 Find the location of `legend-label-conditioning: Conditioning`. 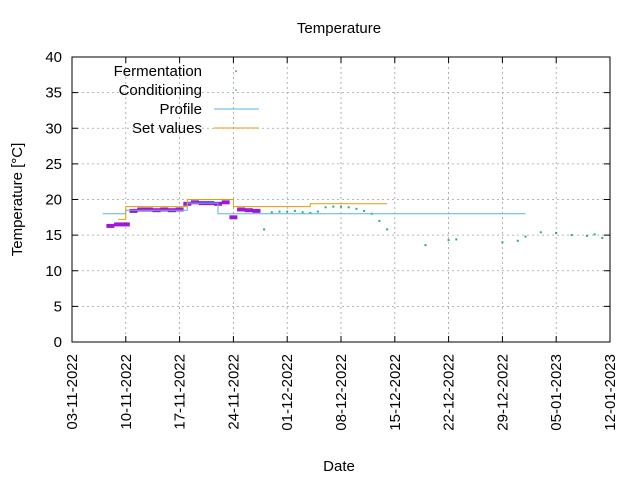

legend-label-conditioning: Conditioning is located at coordinates (160, 90).